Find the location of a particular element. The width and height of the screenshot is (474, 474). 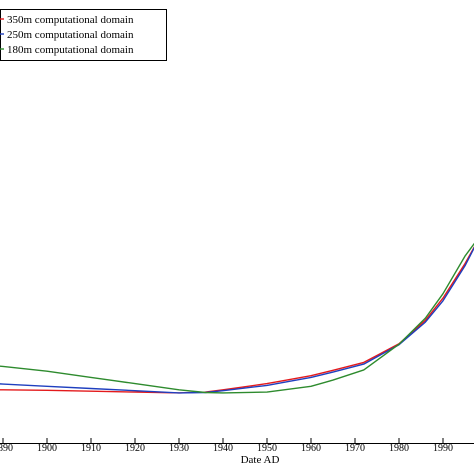

x-tick-label: 1890 is located at coordinates (6, 448).